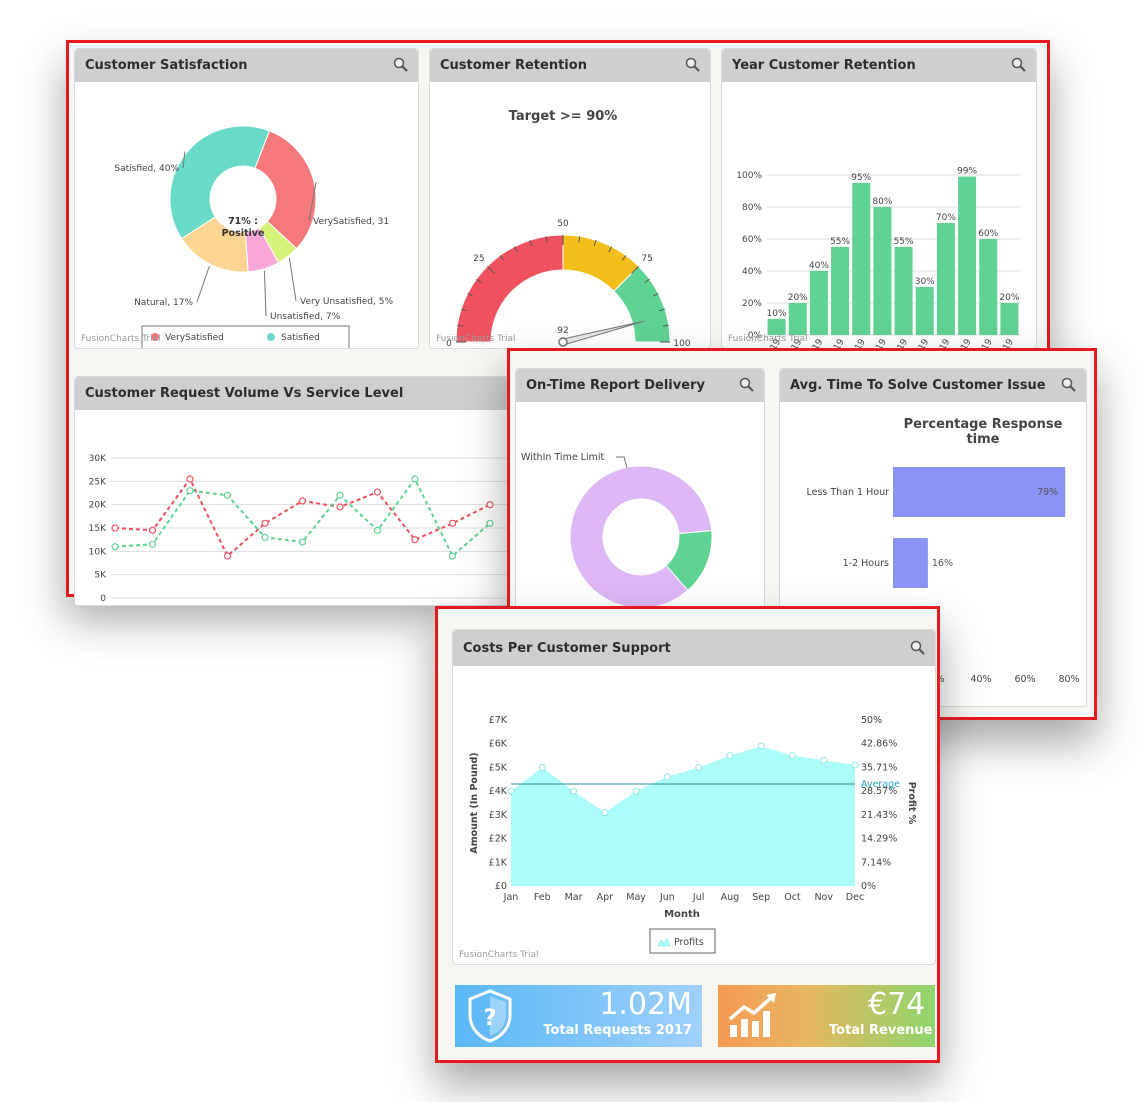 This screenshot has height=1102, width=1145. Describe the element at coordinates (300, 338) in the screenshot. I see `legend-item: Satisfied` at that location.